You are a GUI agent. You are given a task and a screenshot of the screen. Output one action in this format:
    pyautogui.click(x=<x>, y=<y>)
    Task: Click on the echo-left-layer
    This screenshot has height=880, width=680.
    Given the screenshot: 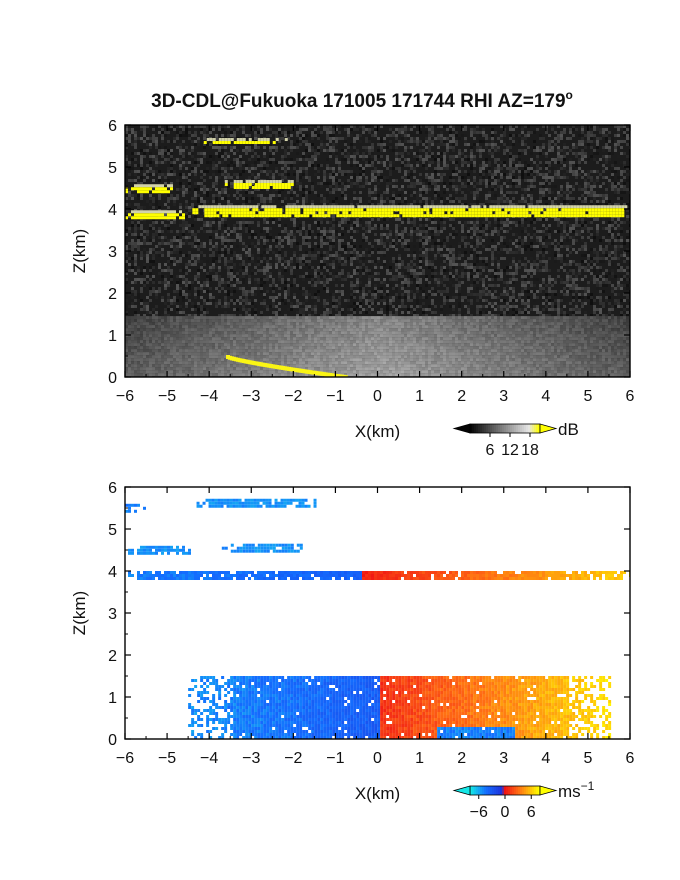 What is the action you would take?
    pyautogui.click(x=155, y=215)
    